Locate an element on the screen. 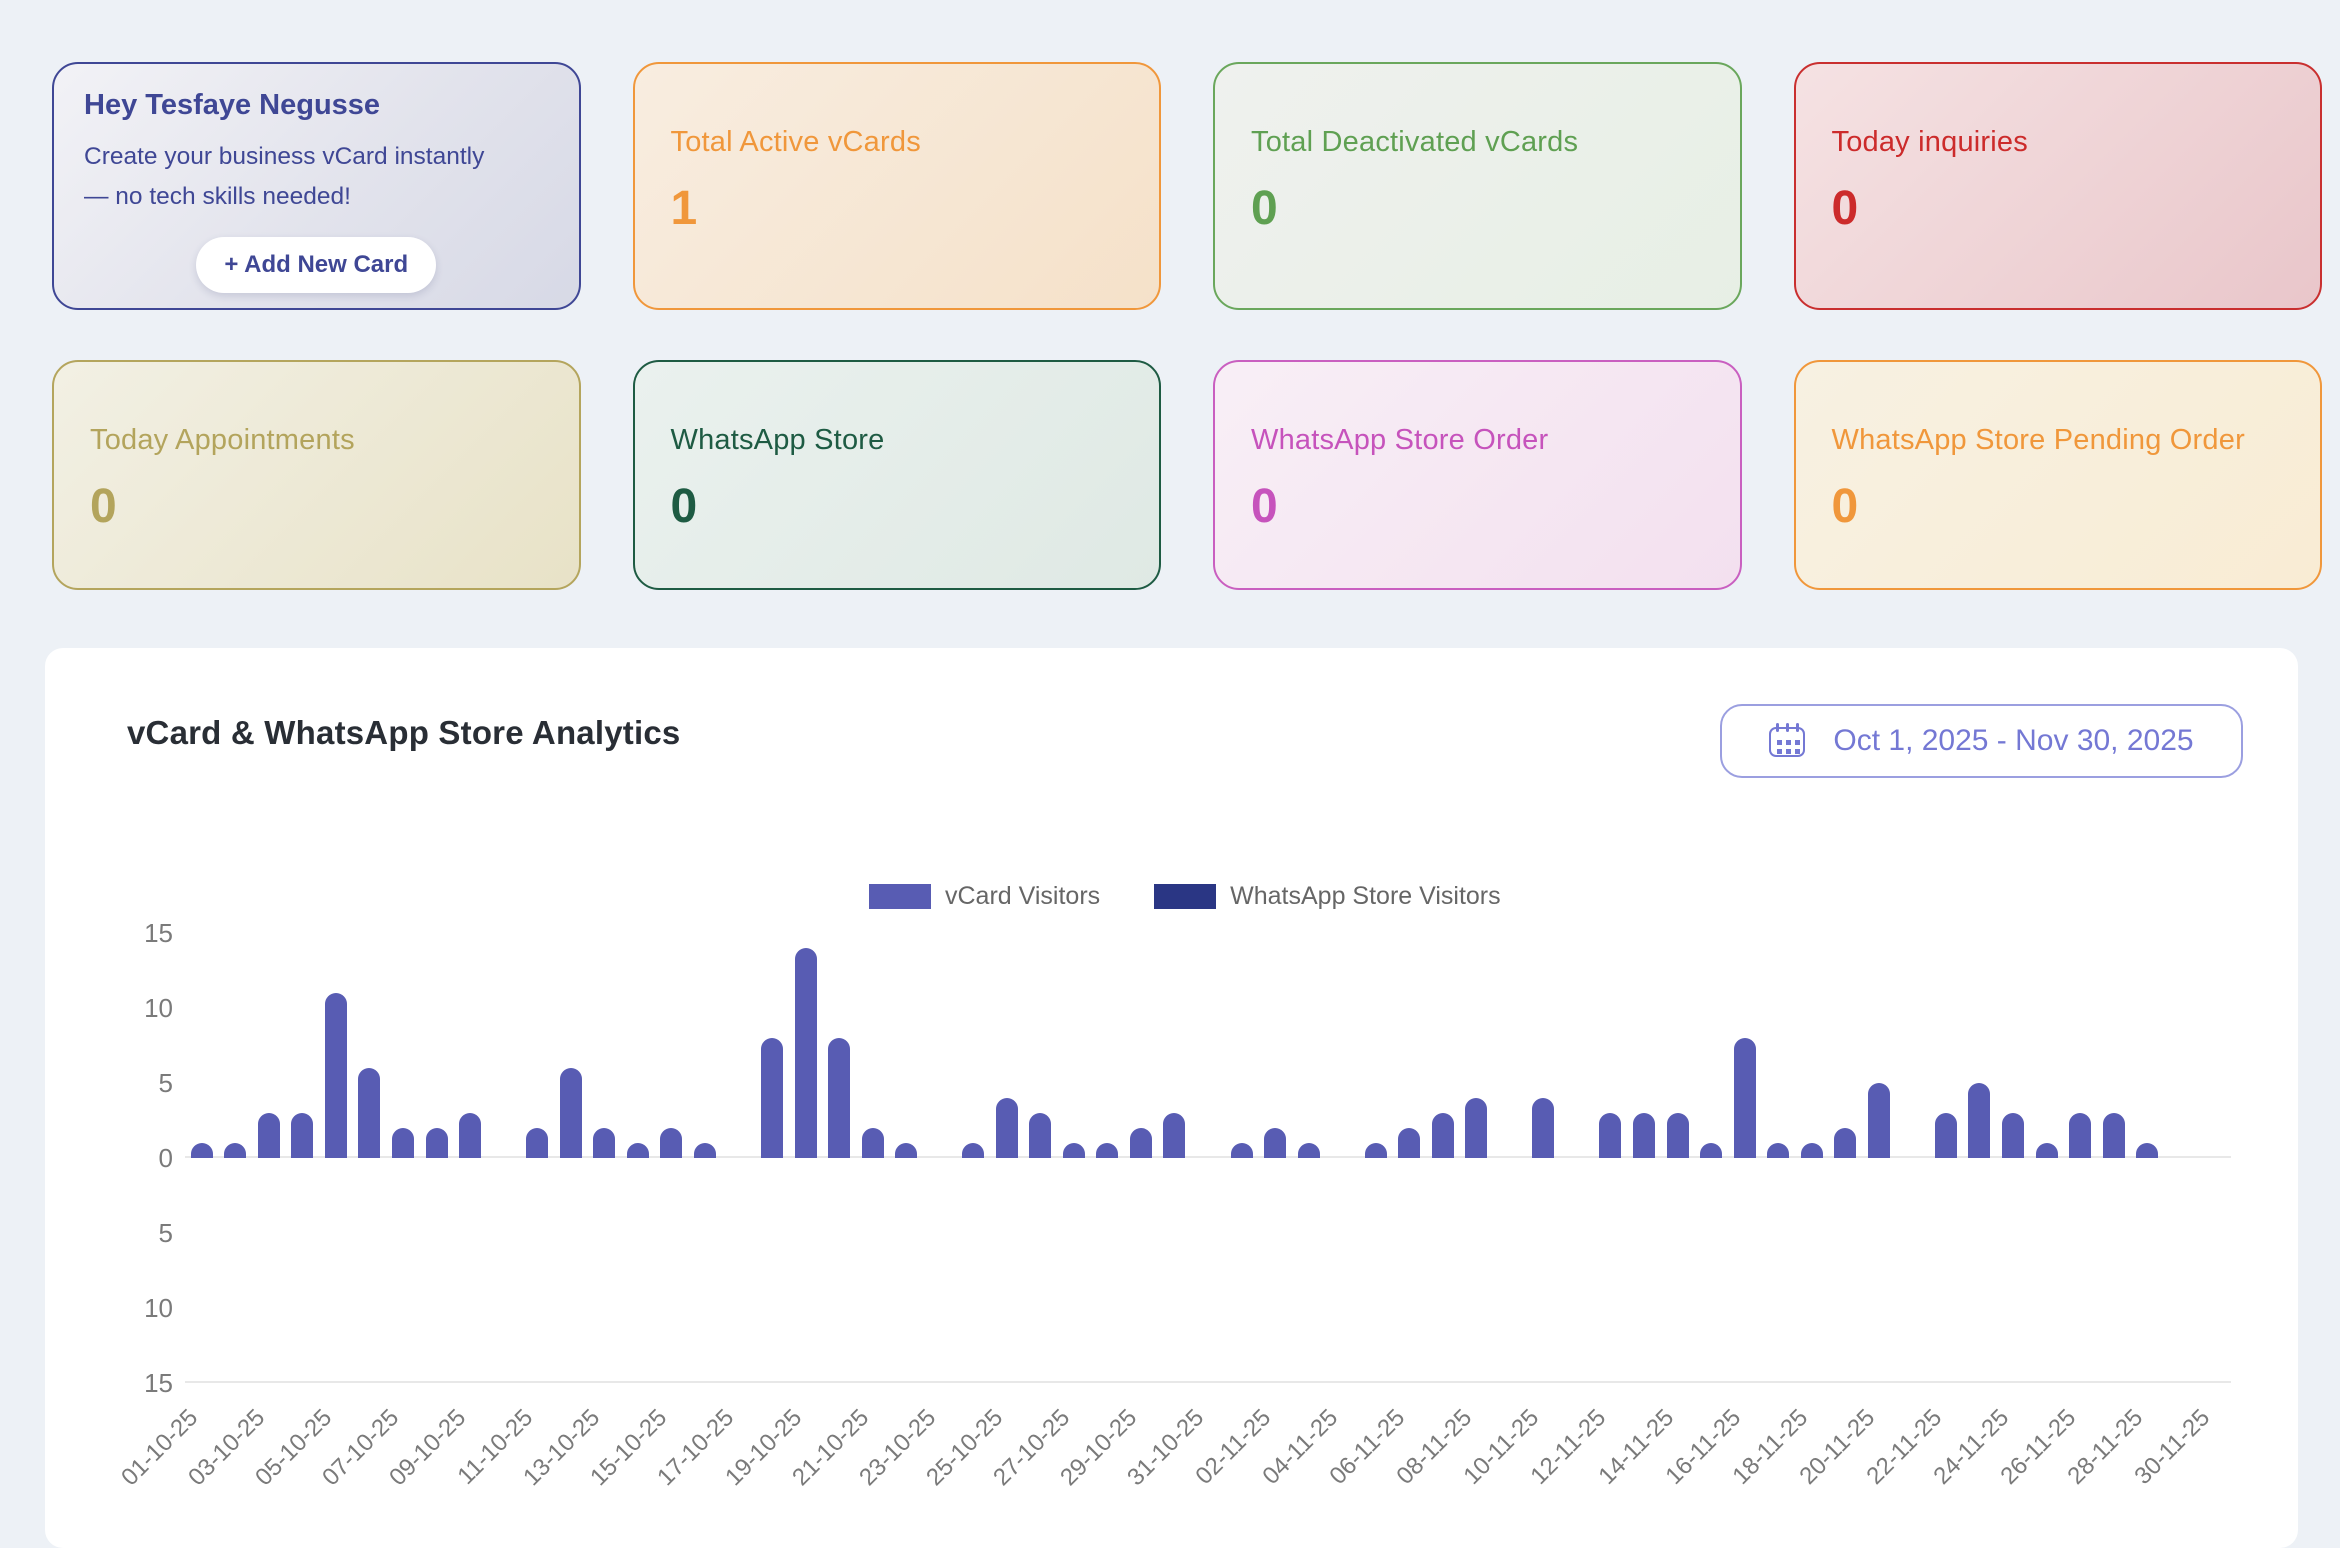  chart-legend: vCard Visitors WhatsApp Store Visitors is located at coordinates (1185, 896).